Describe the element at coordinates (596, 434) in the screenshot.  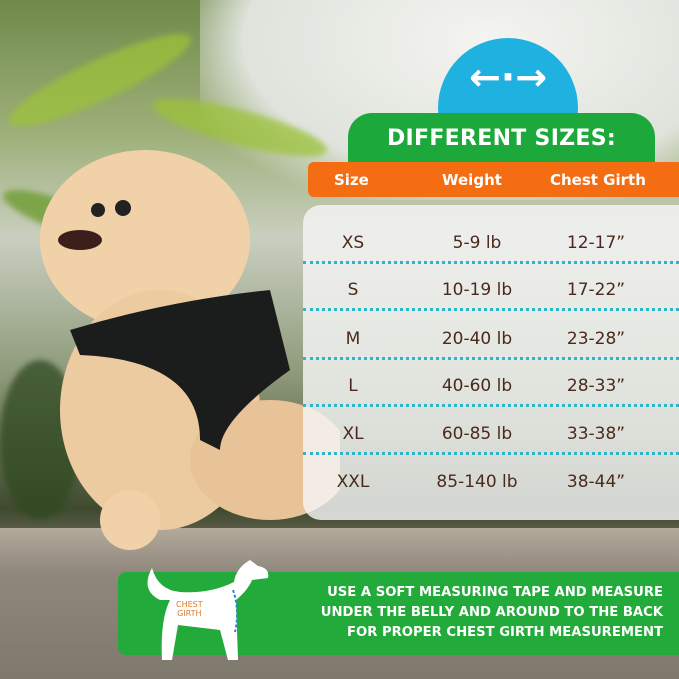
I see `cell-chest-girth: 33-38”` at that location.